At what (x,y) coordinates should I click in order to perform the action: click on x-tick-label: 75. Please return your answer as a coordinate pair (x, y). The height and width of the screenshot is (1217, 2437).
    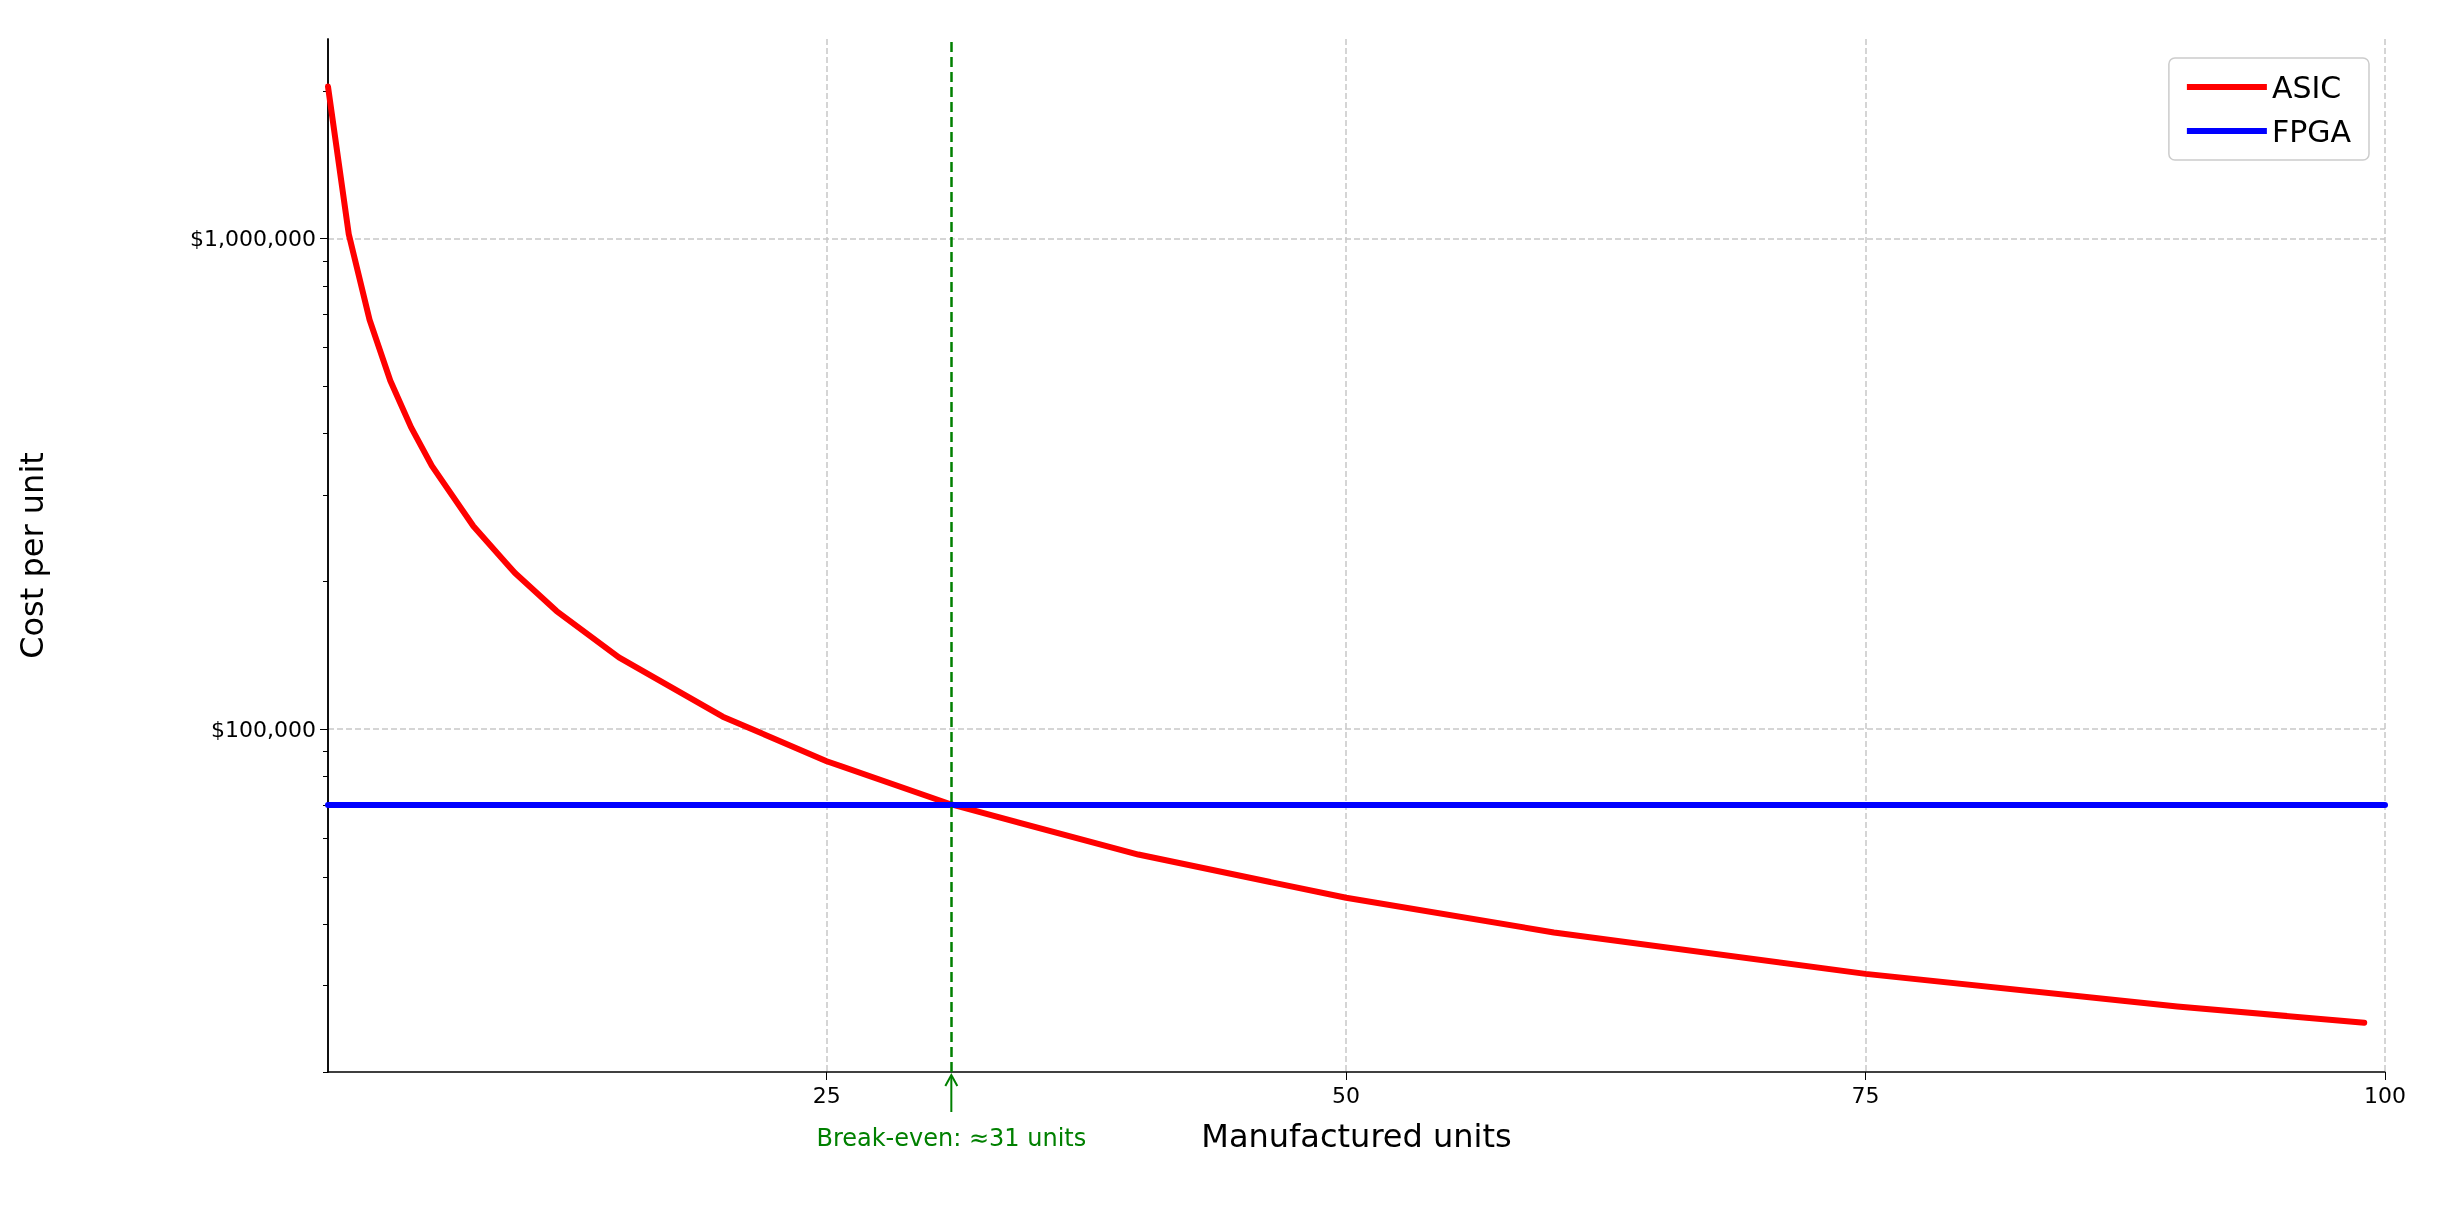
    Looking at the image, I should click on (1865, 1095).